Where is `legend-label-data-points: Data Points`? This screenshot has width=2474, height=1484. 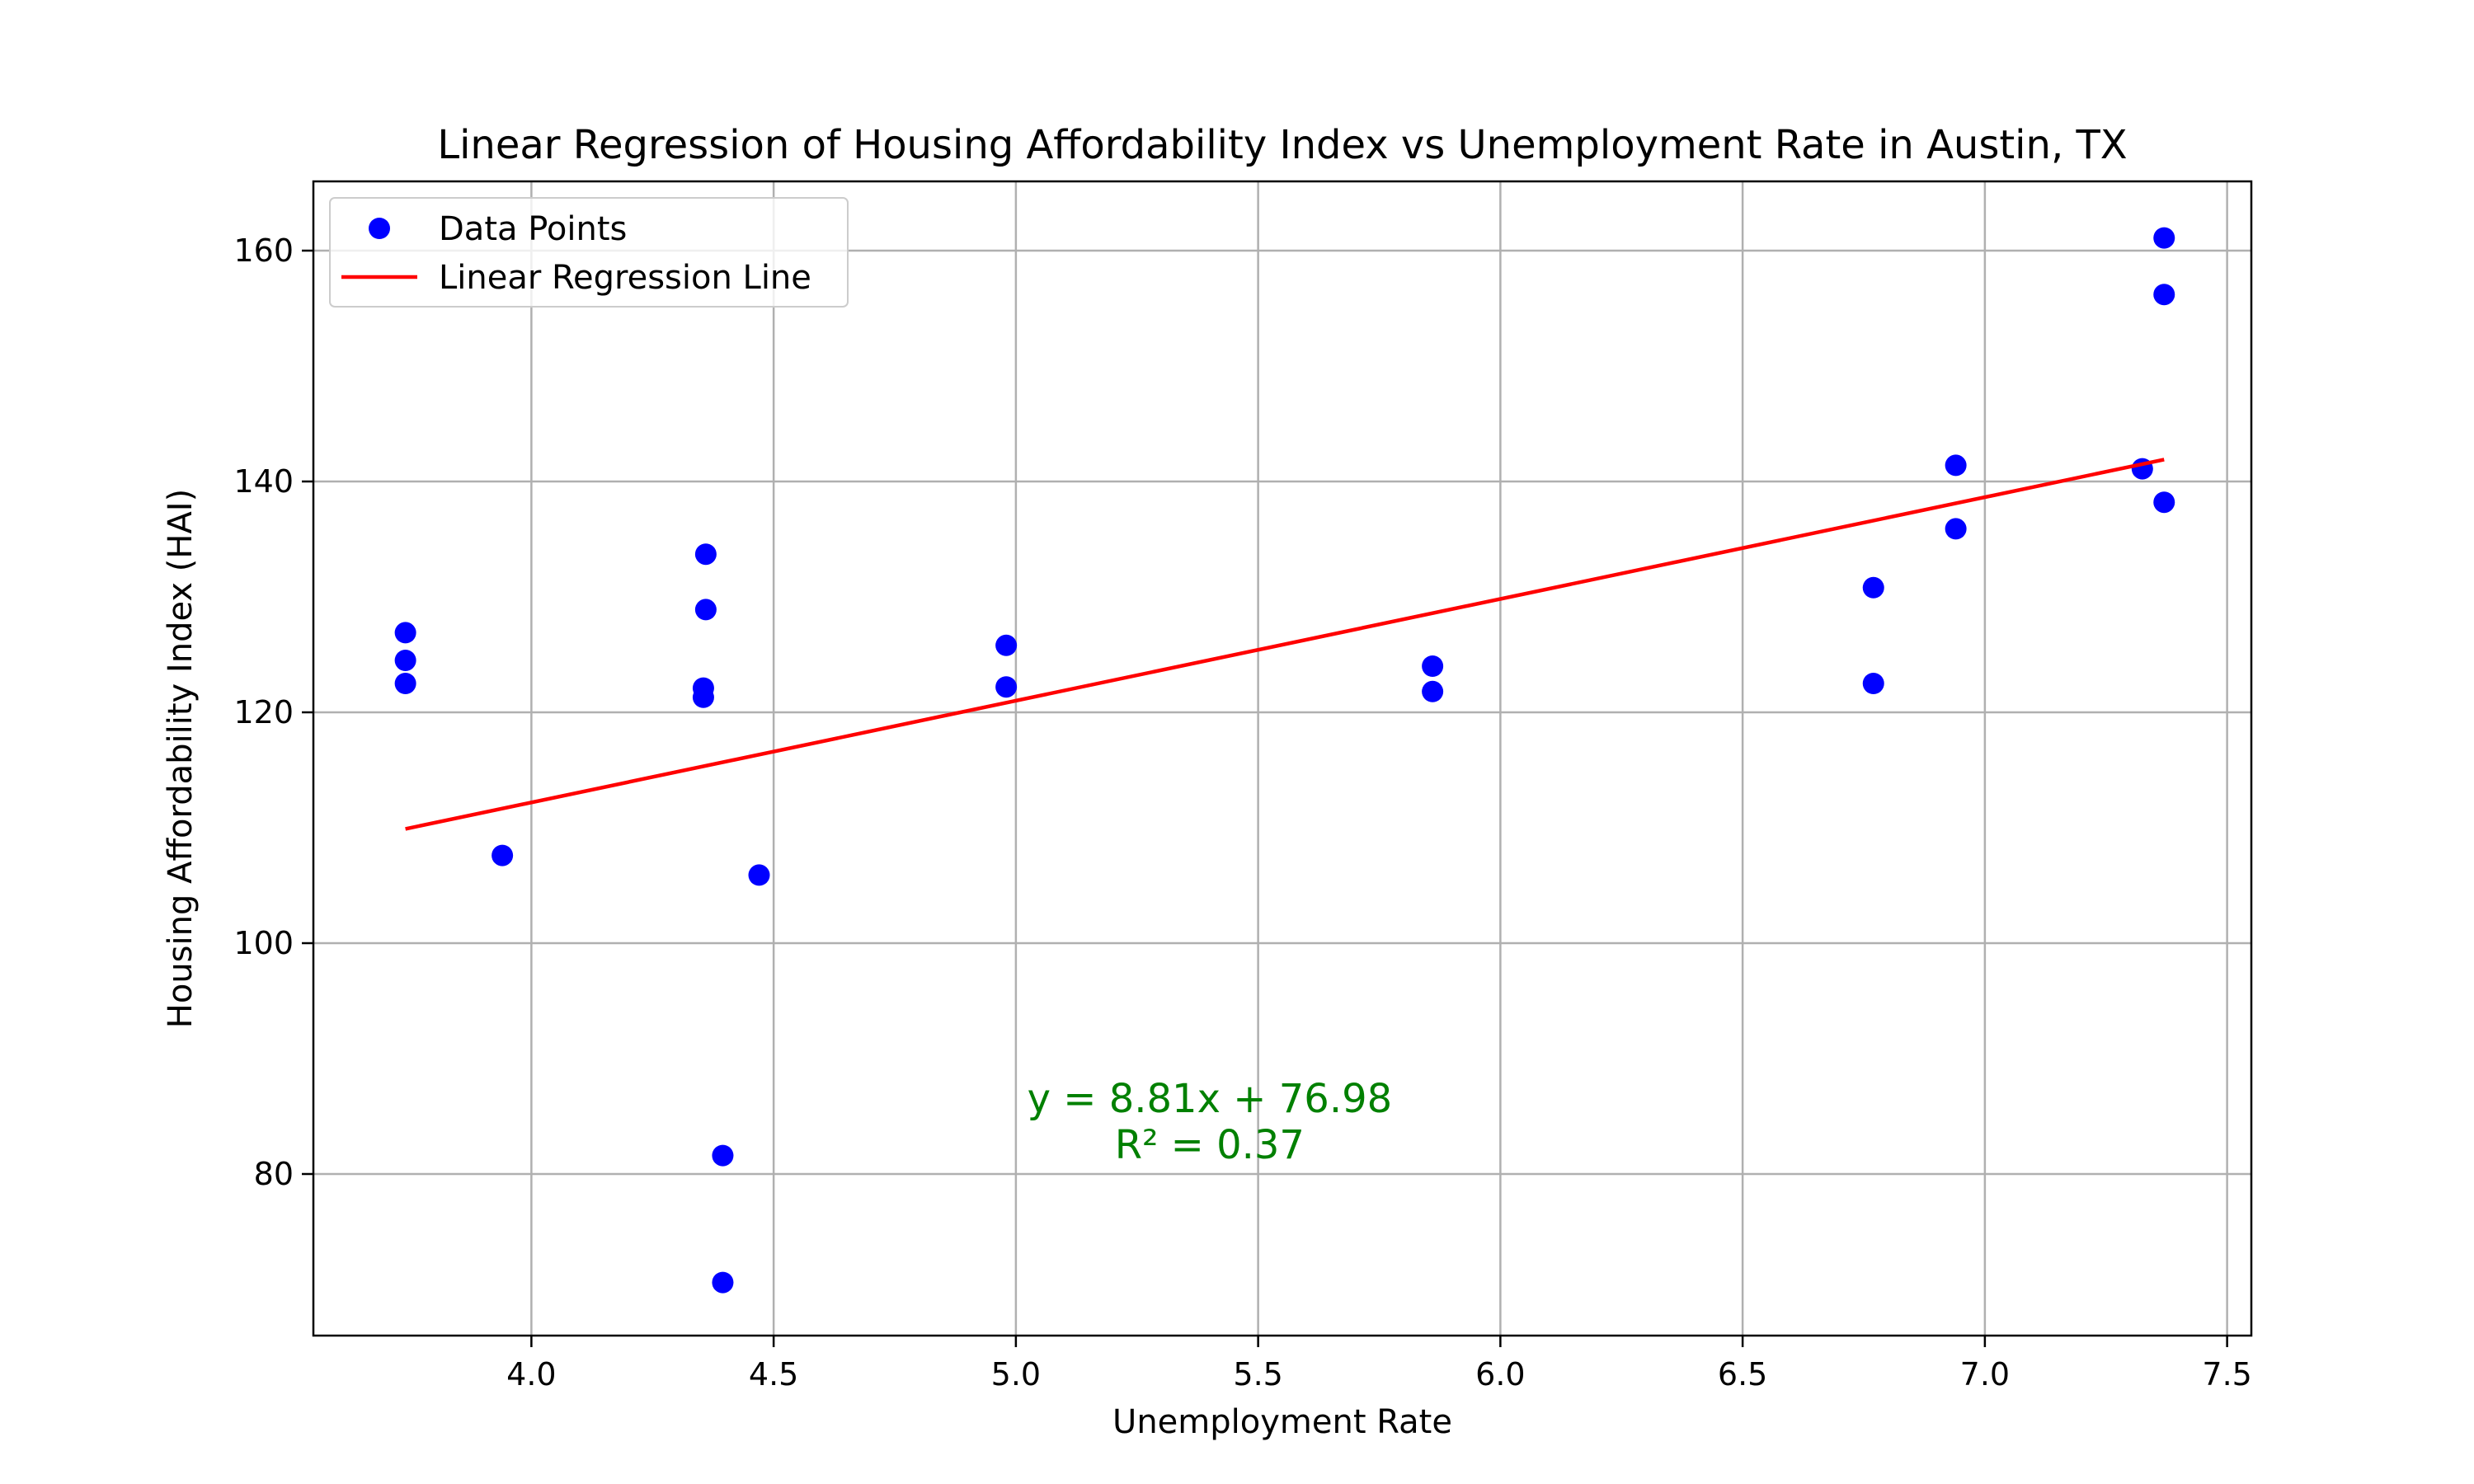
legend-label-data-points: Data Points is located at coordinates (533, 229).